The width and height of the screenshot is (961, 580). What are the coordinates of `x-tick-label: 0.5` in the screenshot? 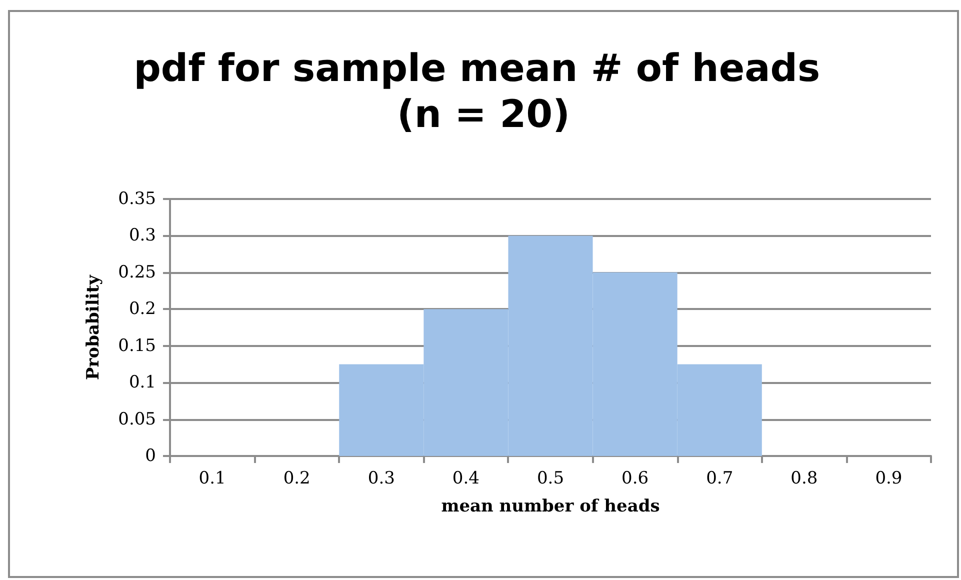 It's located at (550, 478).